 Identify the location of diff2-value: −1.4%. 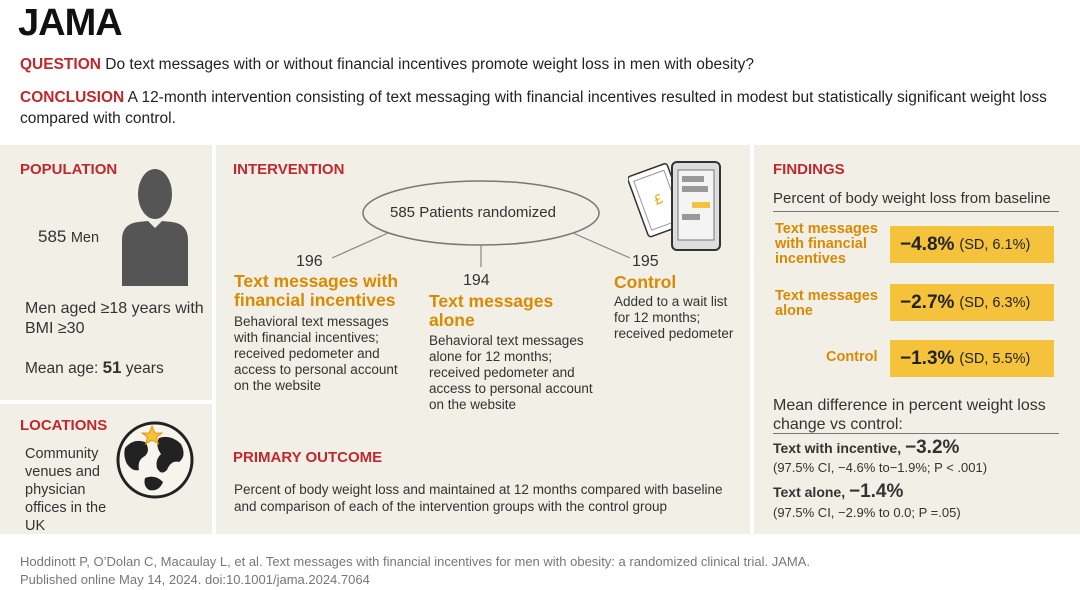
(876, 491).